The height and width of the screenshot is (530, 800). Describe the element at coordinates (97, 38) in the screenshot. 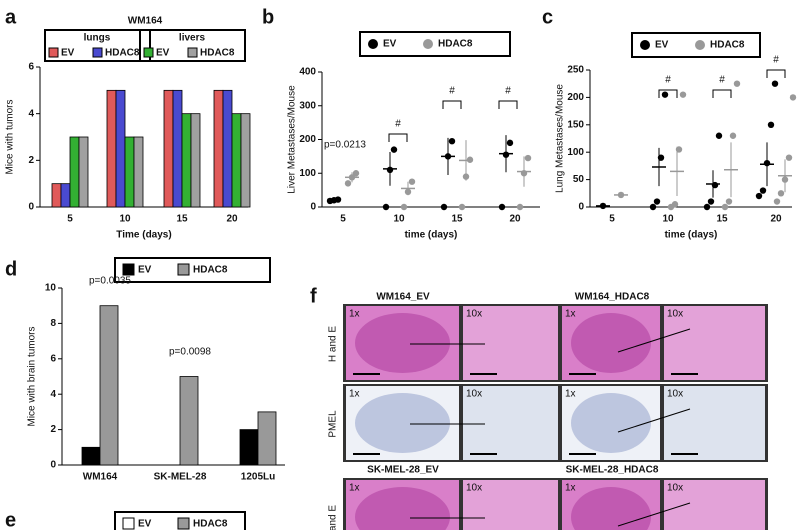

I see `legend-group: lungs` at that location.